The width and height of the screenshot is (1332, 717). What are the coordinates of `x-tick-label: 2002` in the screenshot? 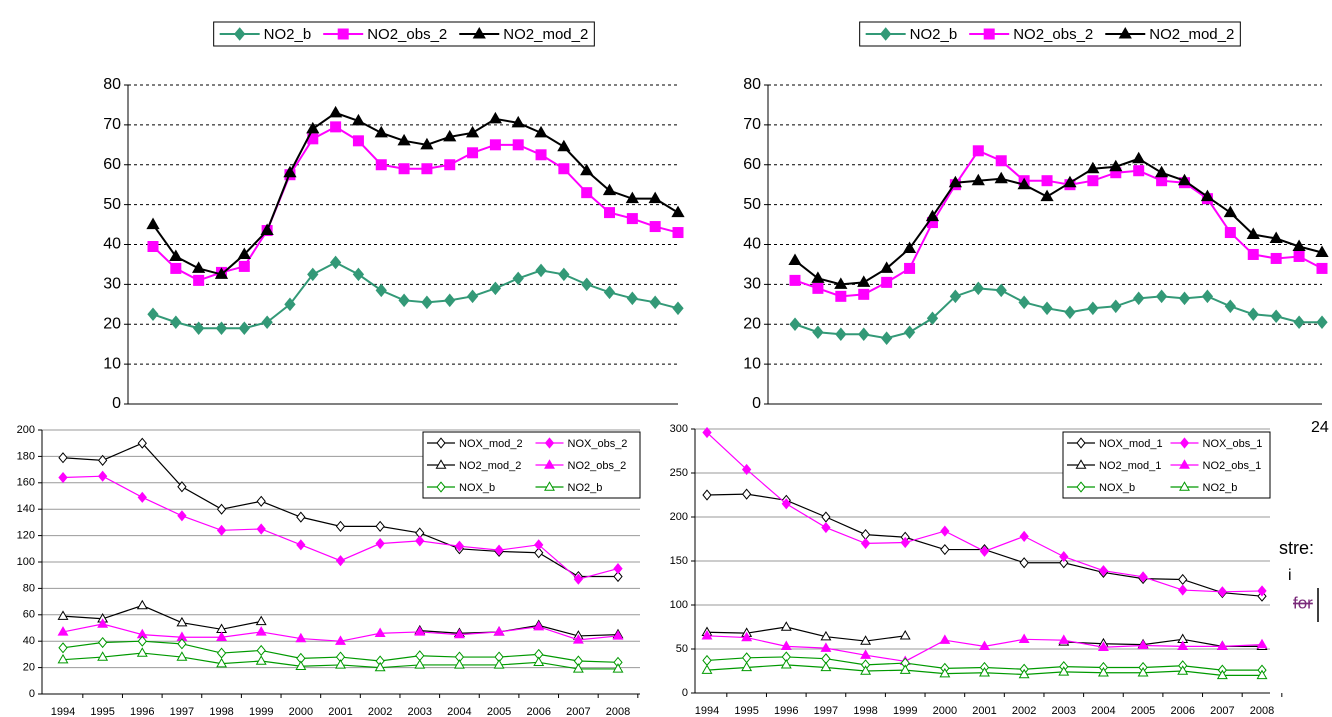 It's located at (1024, 711).